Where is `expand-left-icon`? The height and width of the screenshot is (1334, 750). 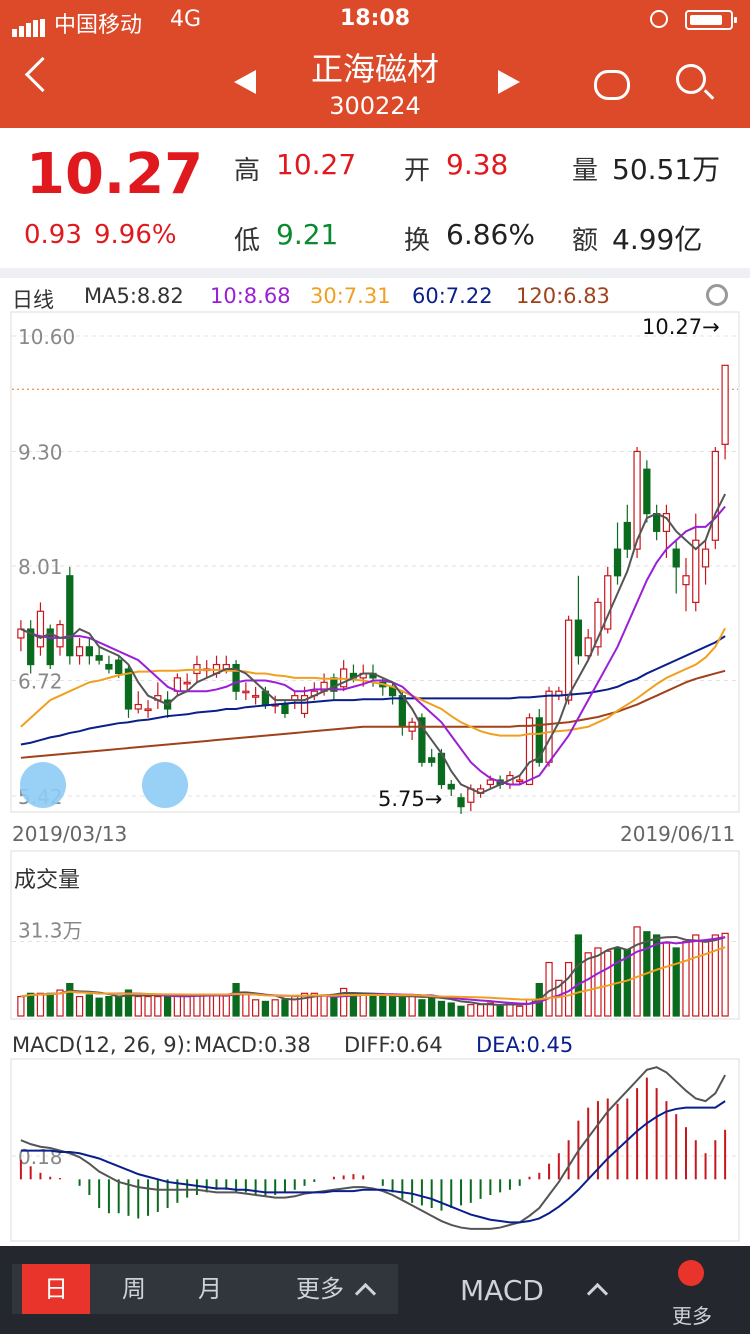
expand-left-icon is located at coordinates (43, 785).